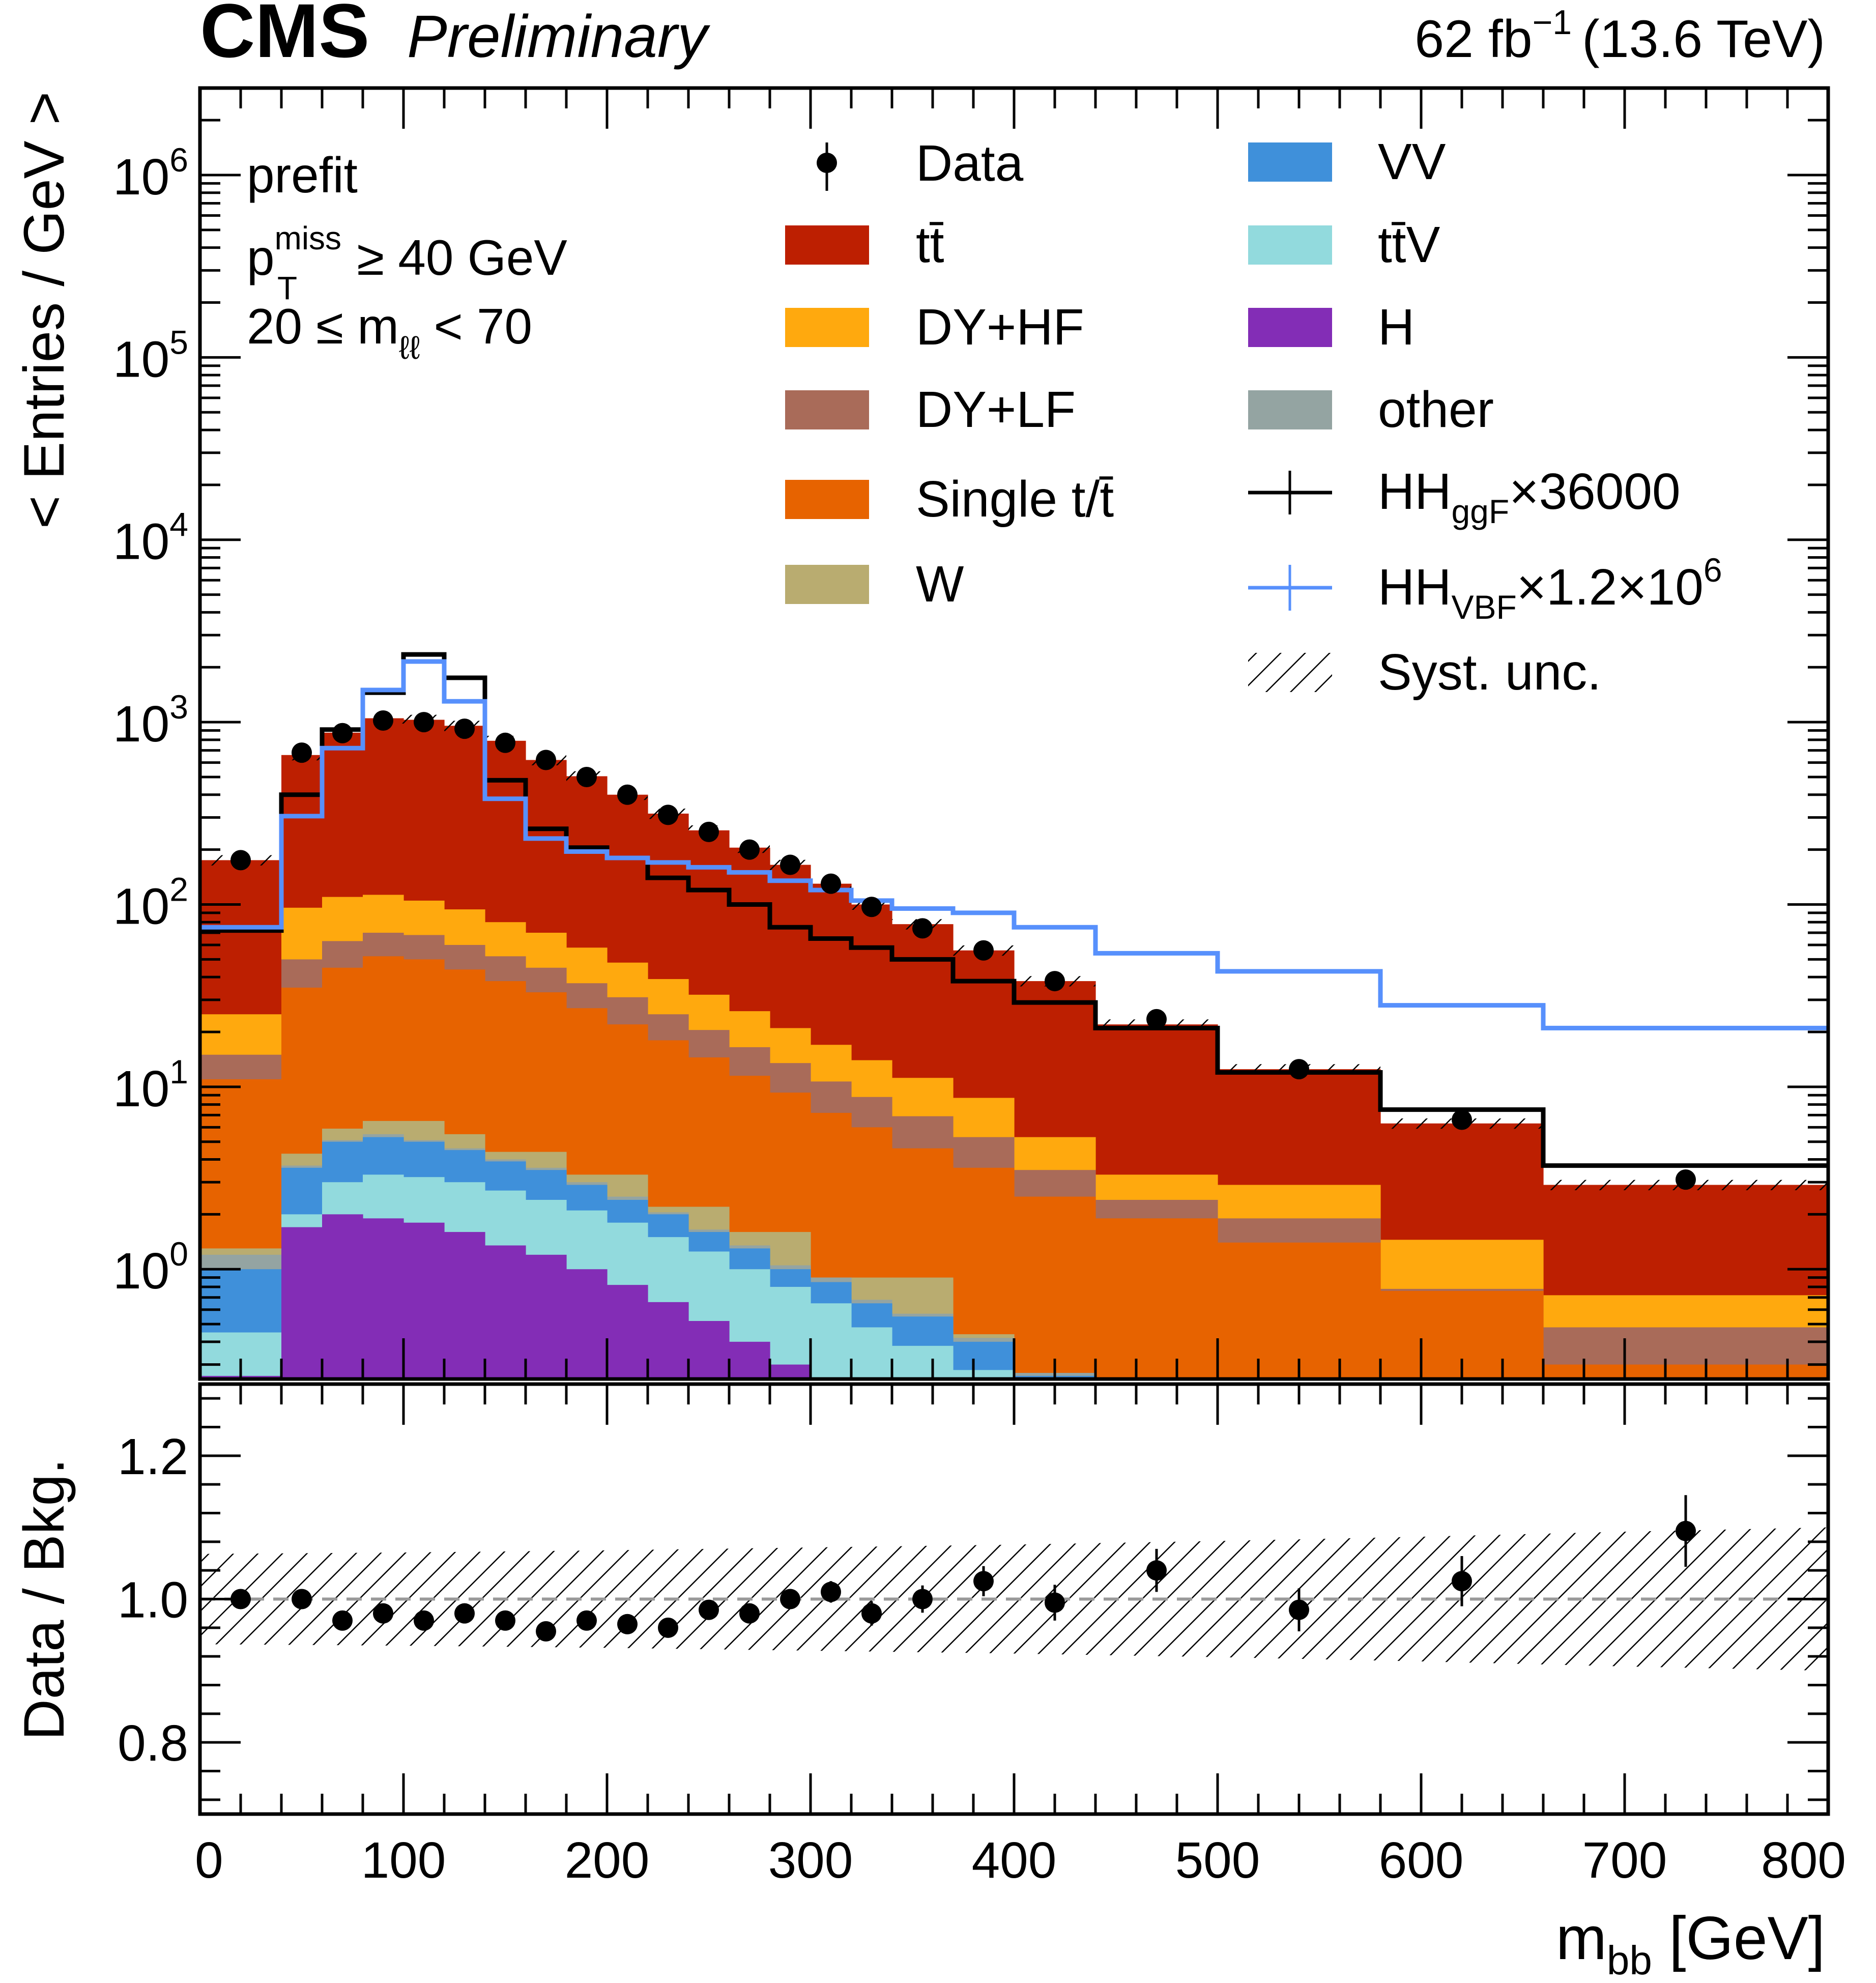  What do you see at coordinates (607, 1861) in the screenshot?
I see `x-tick-label-2: 200` at bounding box center [607, 1861].